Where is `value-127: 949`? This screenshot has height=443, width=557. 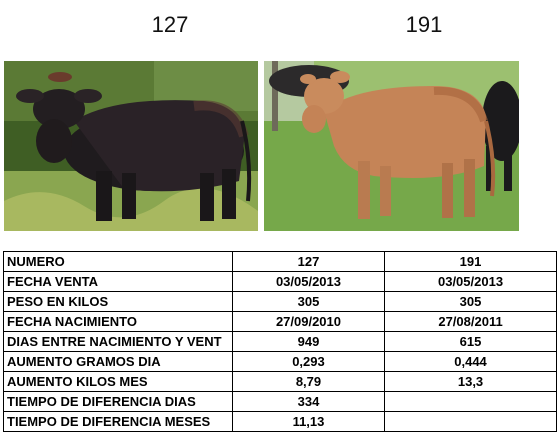
value-127: 949 is located at coordinates (308, 341).